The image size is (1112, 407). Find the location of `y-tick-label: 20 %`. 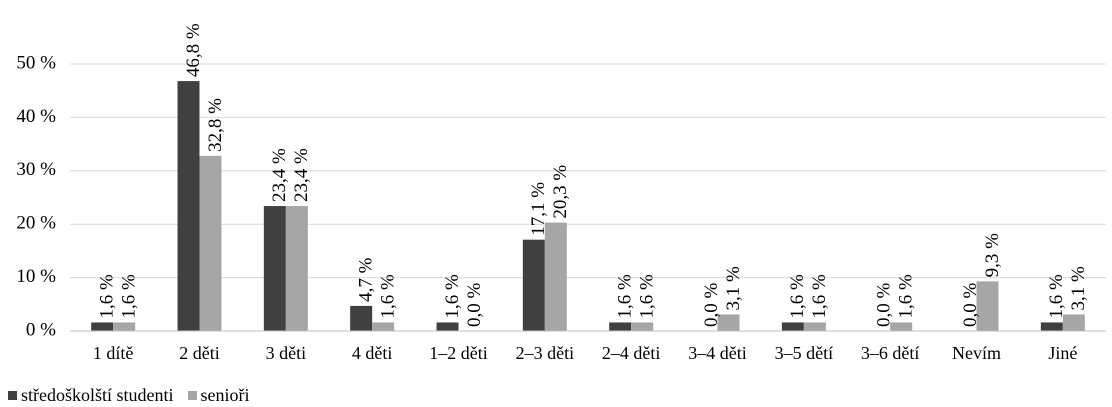

y-tick-label: 20 % is located at coordinates (36, 223).